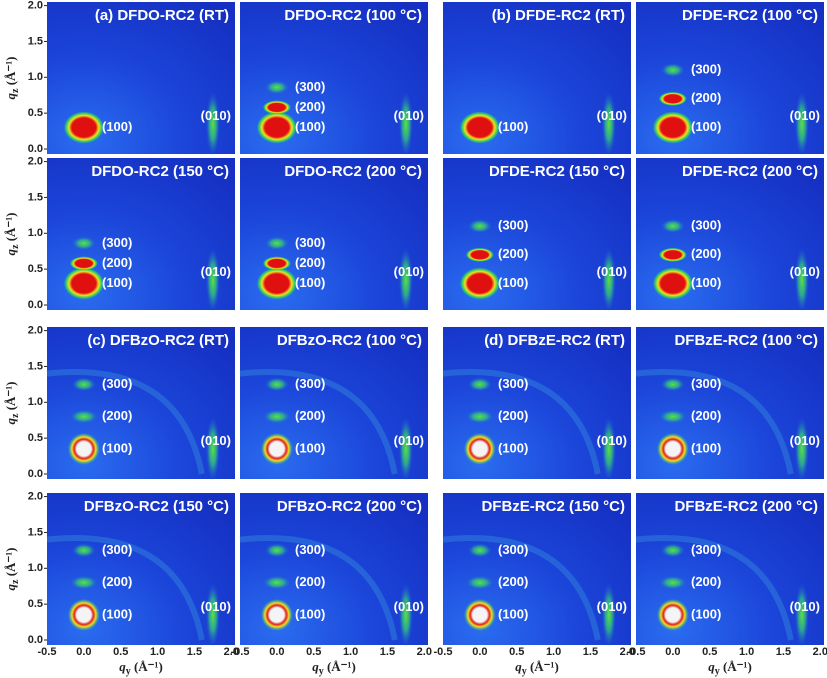 This screenshot has height=678, width=827. I want to click on panel: (100) (200) (300) (010) DFBzO-RC2 (150 °C), so click(140, 570).